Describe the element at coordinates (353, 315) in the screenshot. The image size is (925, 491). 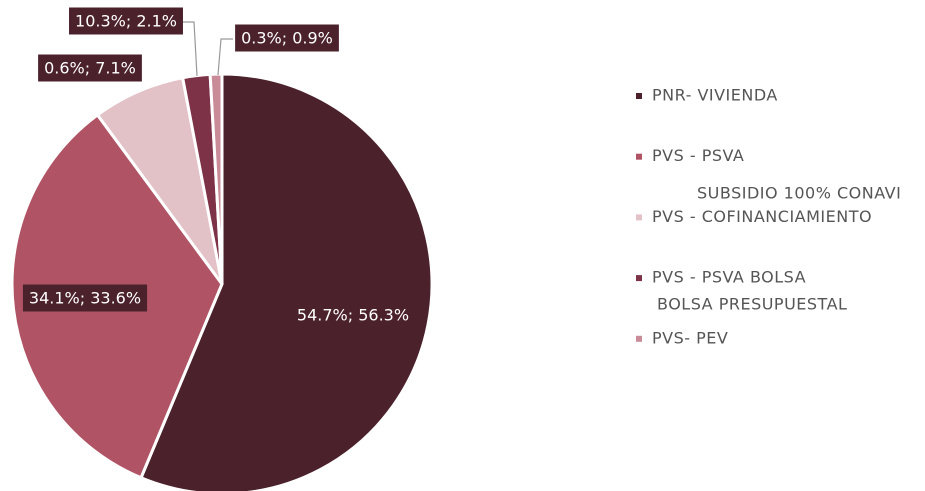
I see `data-label: 54.7%; 56.3%` at that location.